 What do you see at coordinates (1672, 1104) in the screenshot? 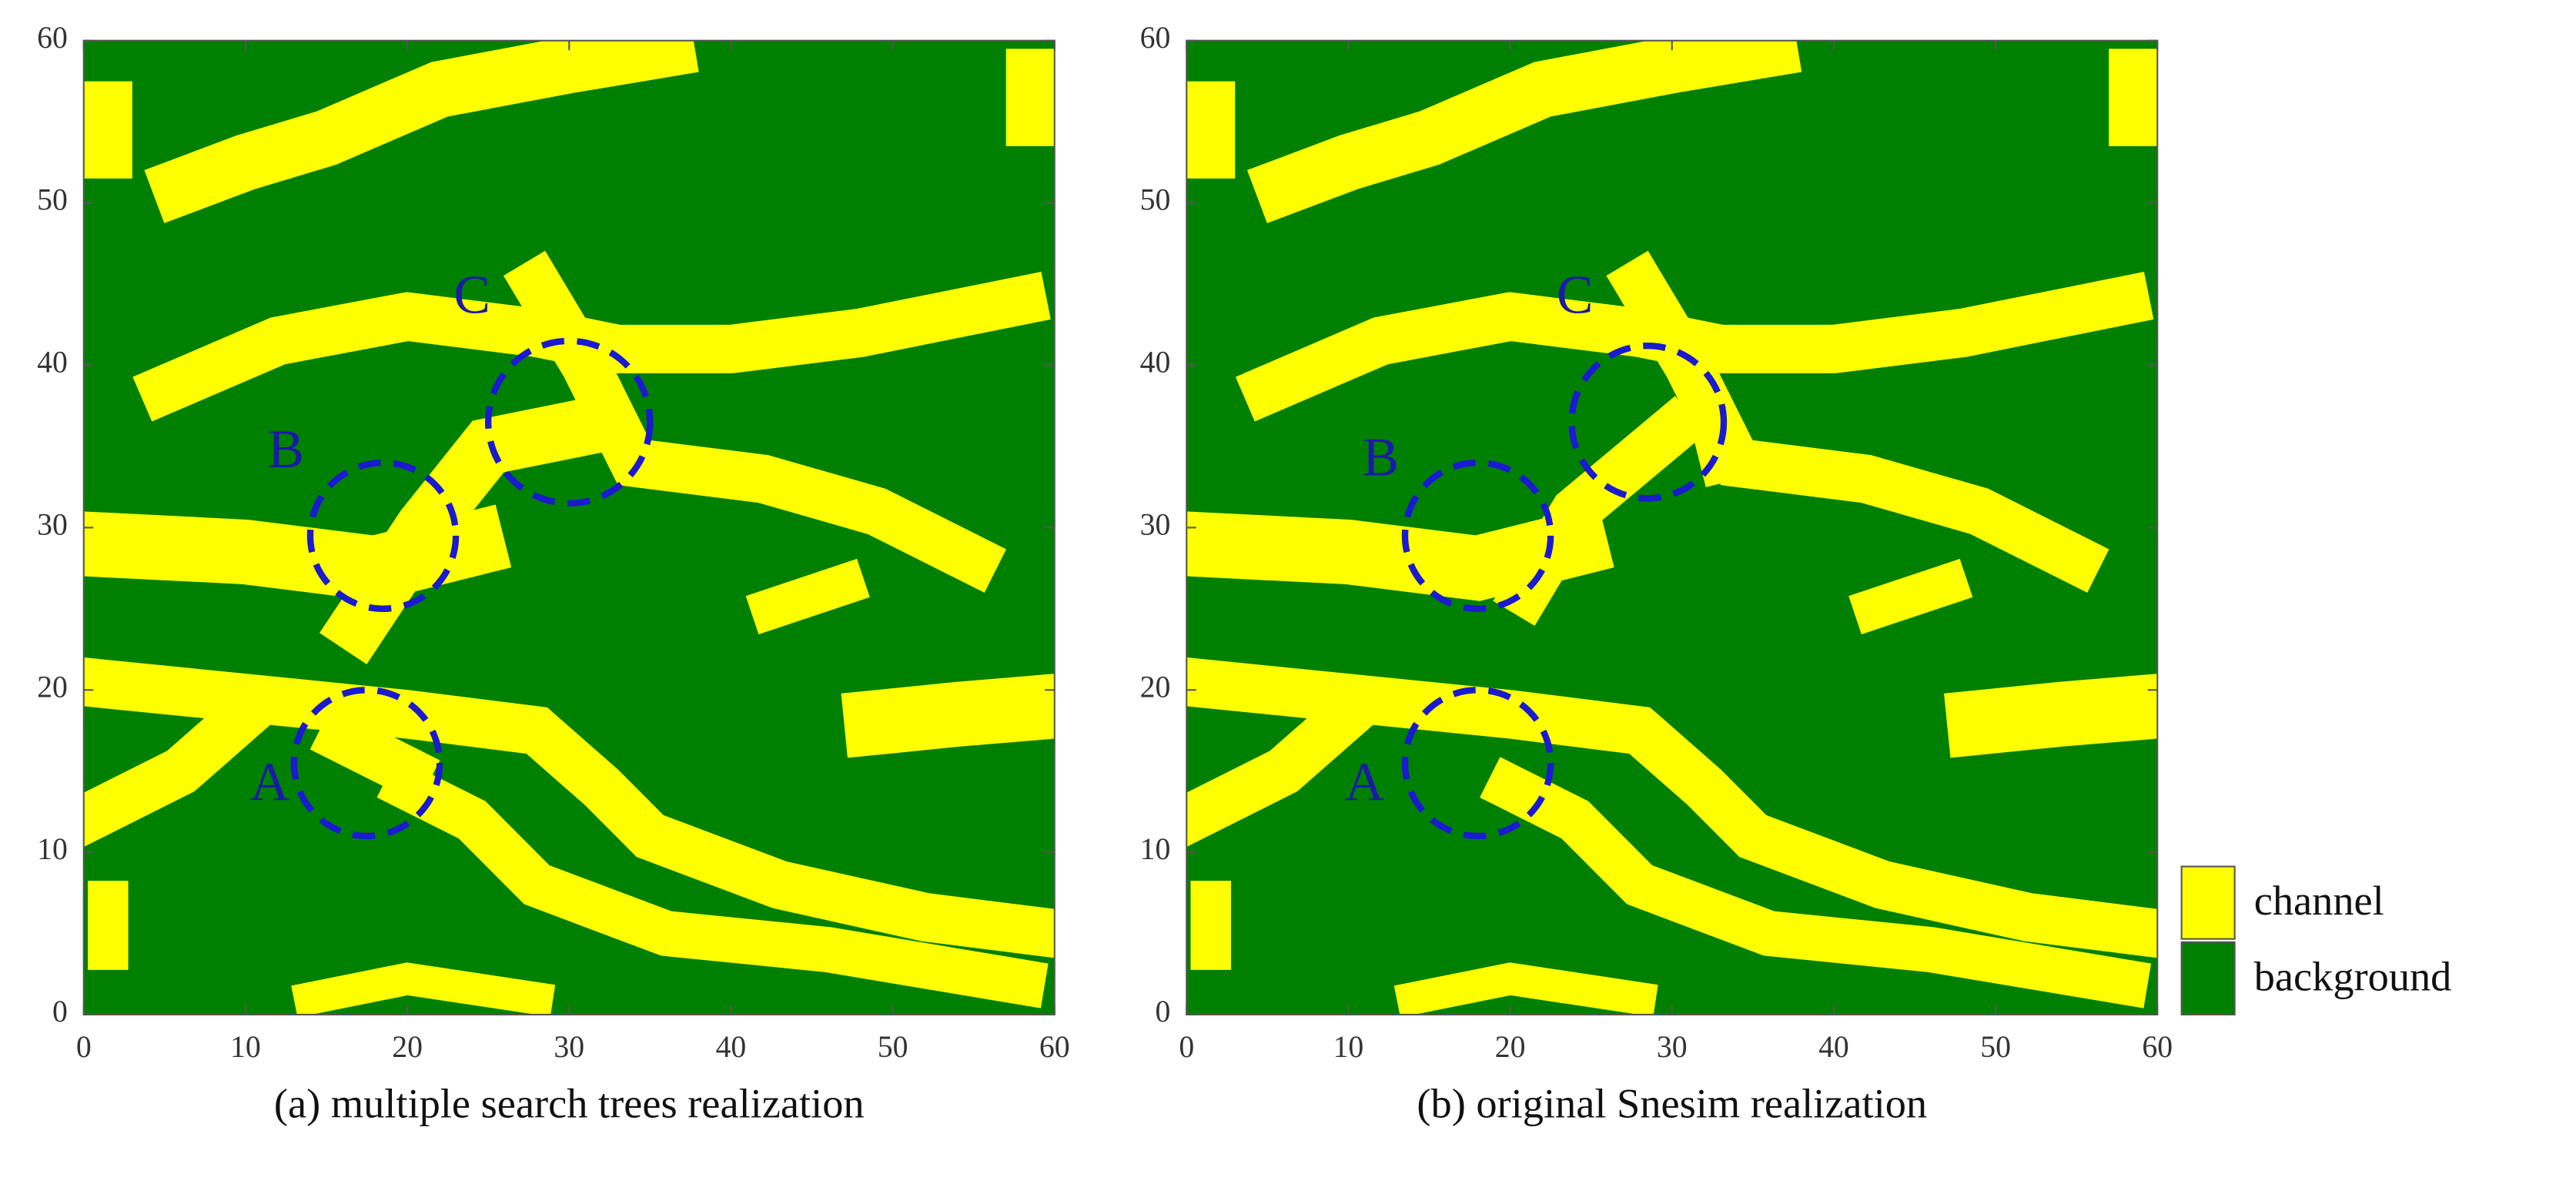
I see `caption: (b) original Snesim realization` at bounding box center [1672, 1104].